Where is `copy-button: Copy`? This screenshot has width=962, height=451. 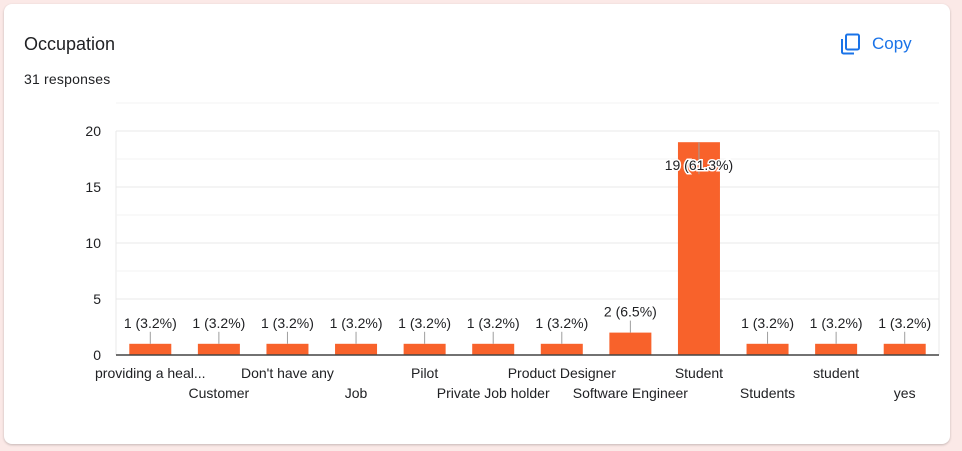
copy-button: Copy is located at coordinates (882, 44).